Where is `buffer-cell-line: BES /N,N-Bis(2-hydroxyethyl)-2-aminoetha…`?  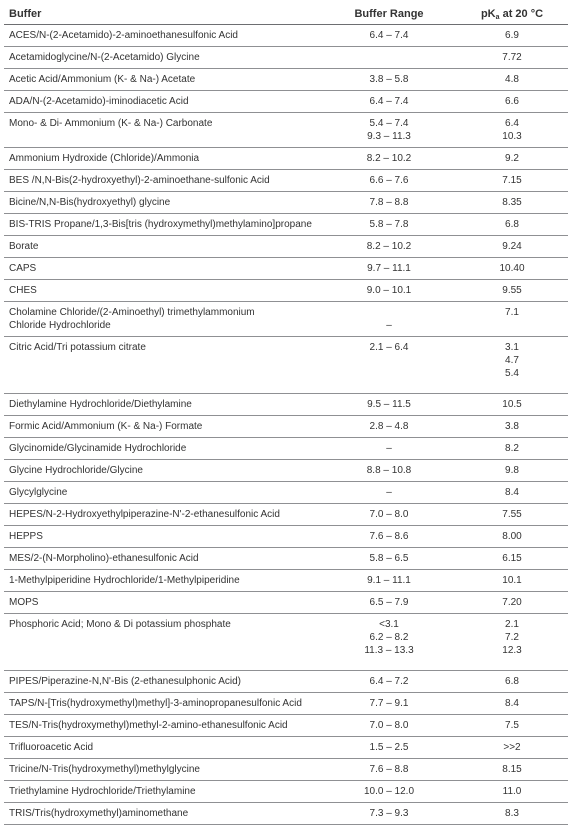 buffer-cell-line: BES /N,N-Bis(2-hydroxyethyl)-2-aminoetha… is located at coordinates (139, 180).